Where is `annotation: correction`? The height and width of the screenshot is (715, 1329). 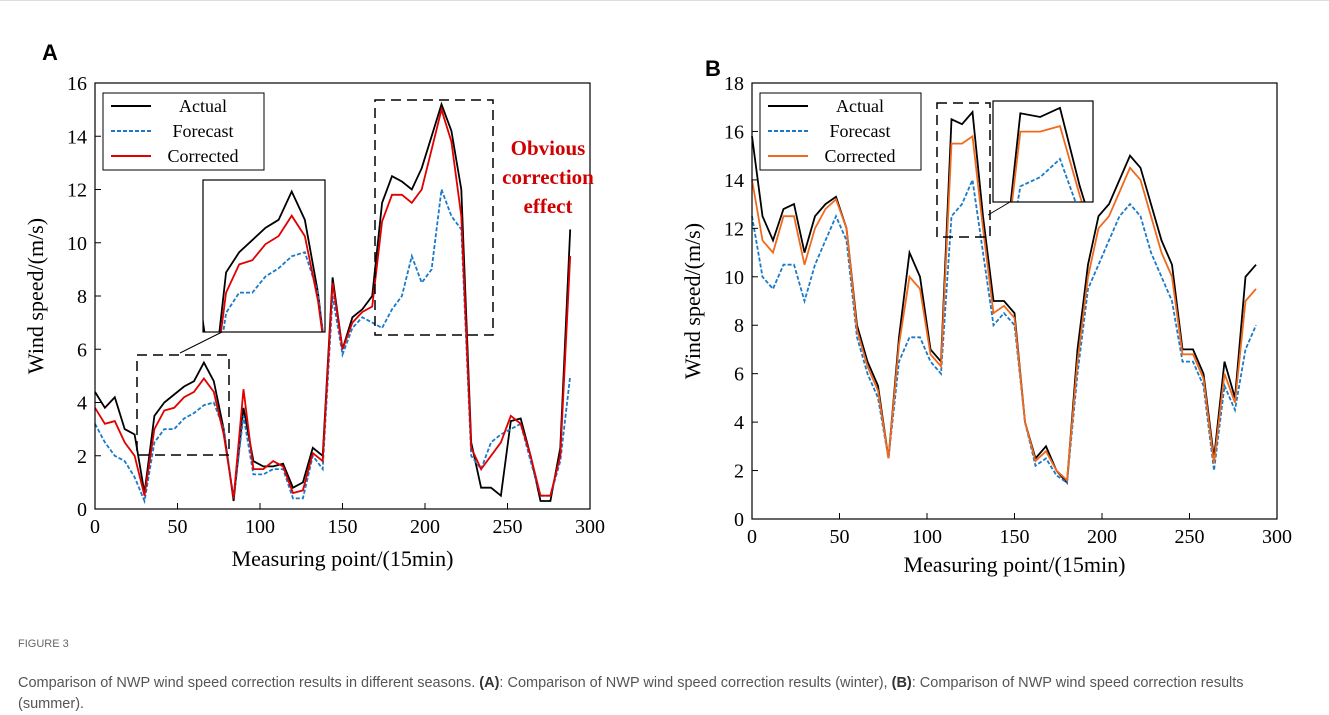 annotation: correction is located at coordinates (548, 177).